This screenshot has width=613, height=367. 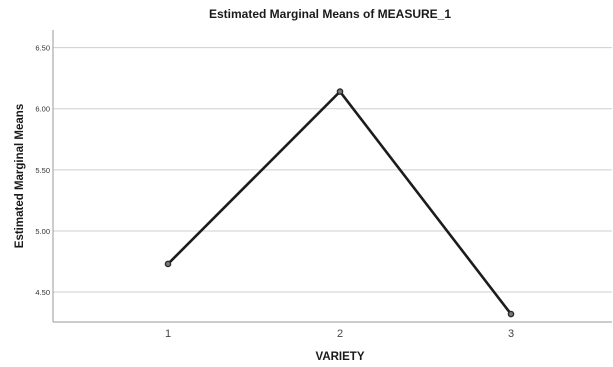 What do you see at coordinates (168, 334) in the screenshot?
I see `x-tick-label: 1` at bounding box center [168, 334].